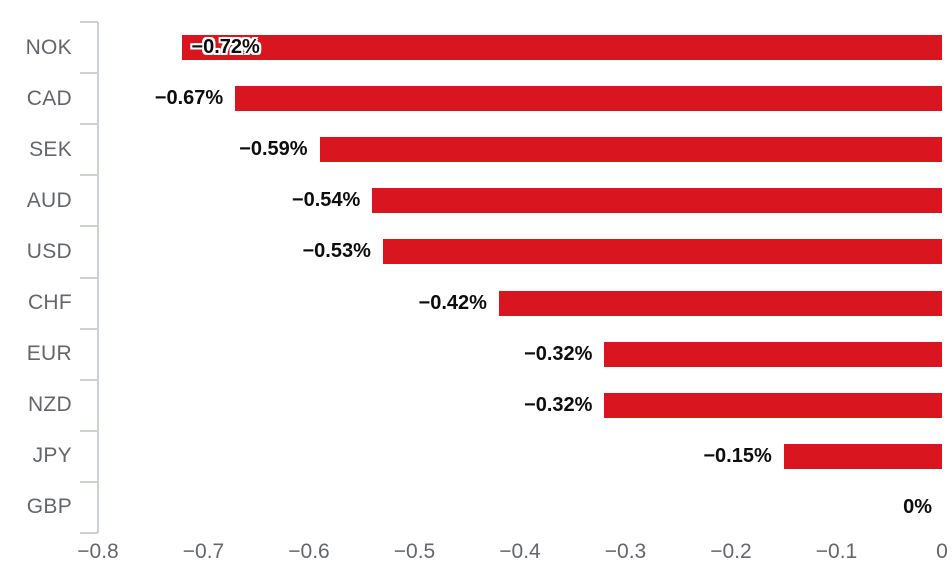 The width and height of the screenshot is (952, 588). What do you see at coordinates (49, 354) in the screenshot?
I see `category-label: EUR` at bounding box center [49, 354].